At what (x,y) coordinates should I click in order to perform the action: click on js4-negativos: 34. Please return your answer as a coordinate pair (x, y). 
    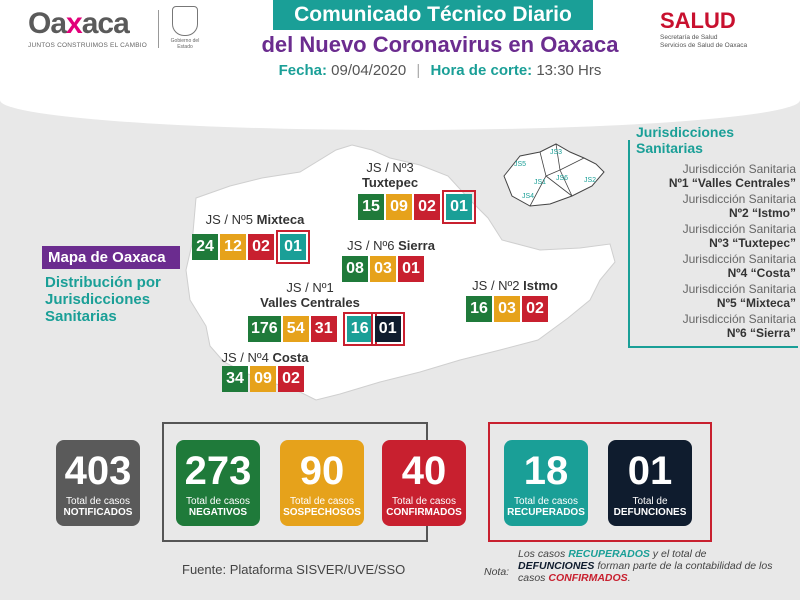
    Looking at the image, I should click on (235, 379).